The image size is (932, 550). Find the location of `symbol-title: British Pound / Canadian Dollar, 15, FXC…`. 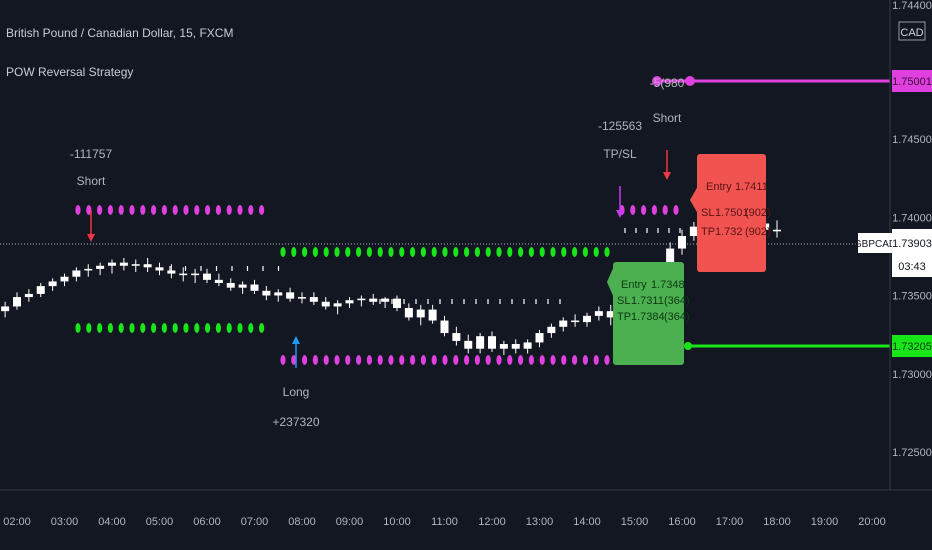

symbol-title: British Pound / Canadian Dollar, 15, FXC… is located at coordinates (119, 33).